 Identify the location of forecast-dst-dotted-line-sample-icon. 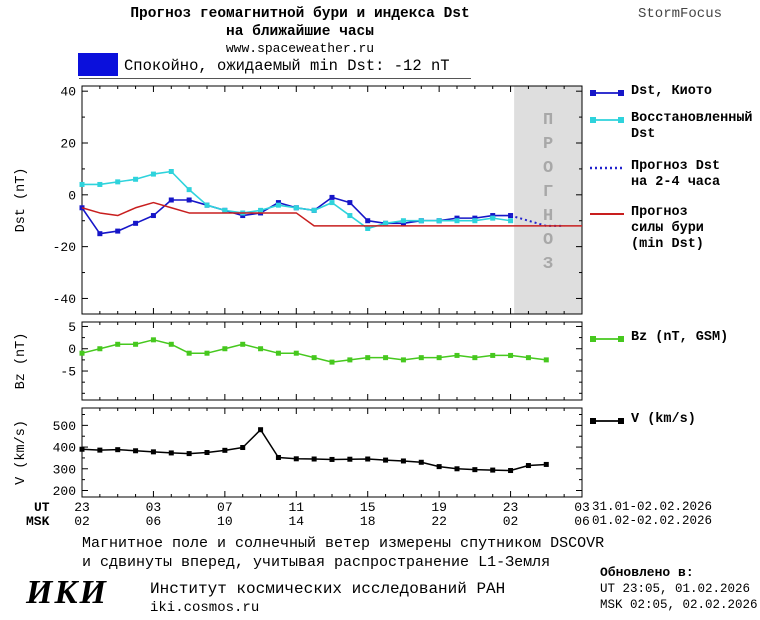
(607, 168).